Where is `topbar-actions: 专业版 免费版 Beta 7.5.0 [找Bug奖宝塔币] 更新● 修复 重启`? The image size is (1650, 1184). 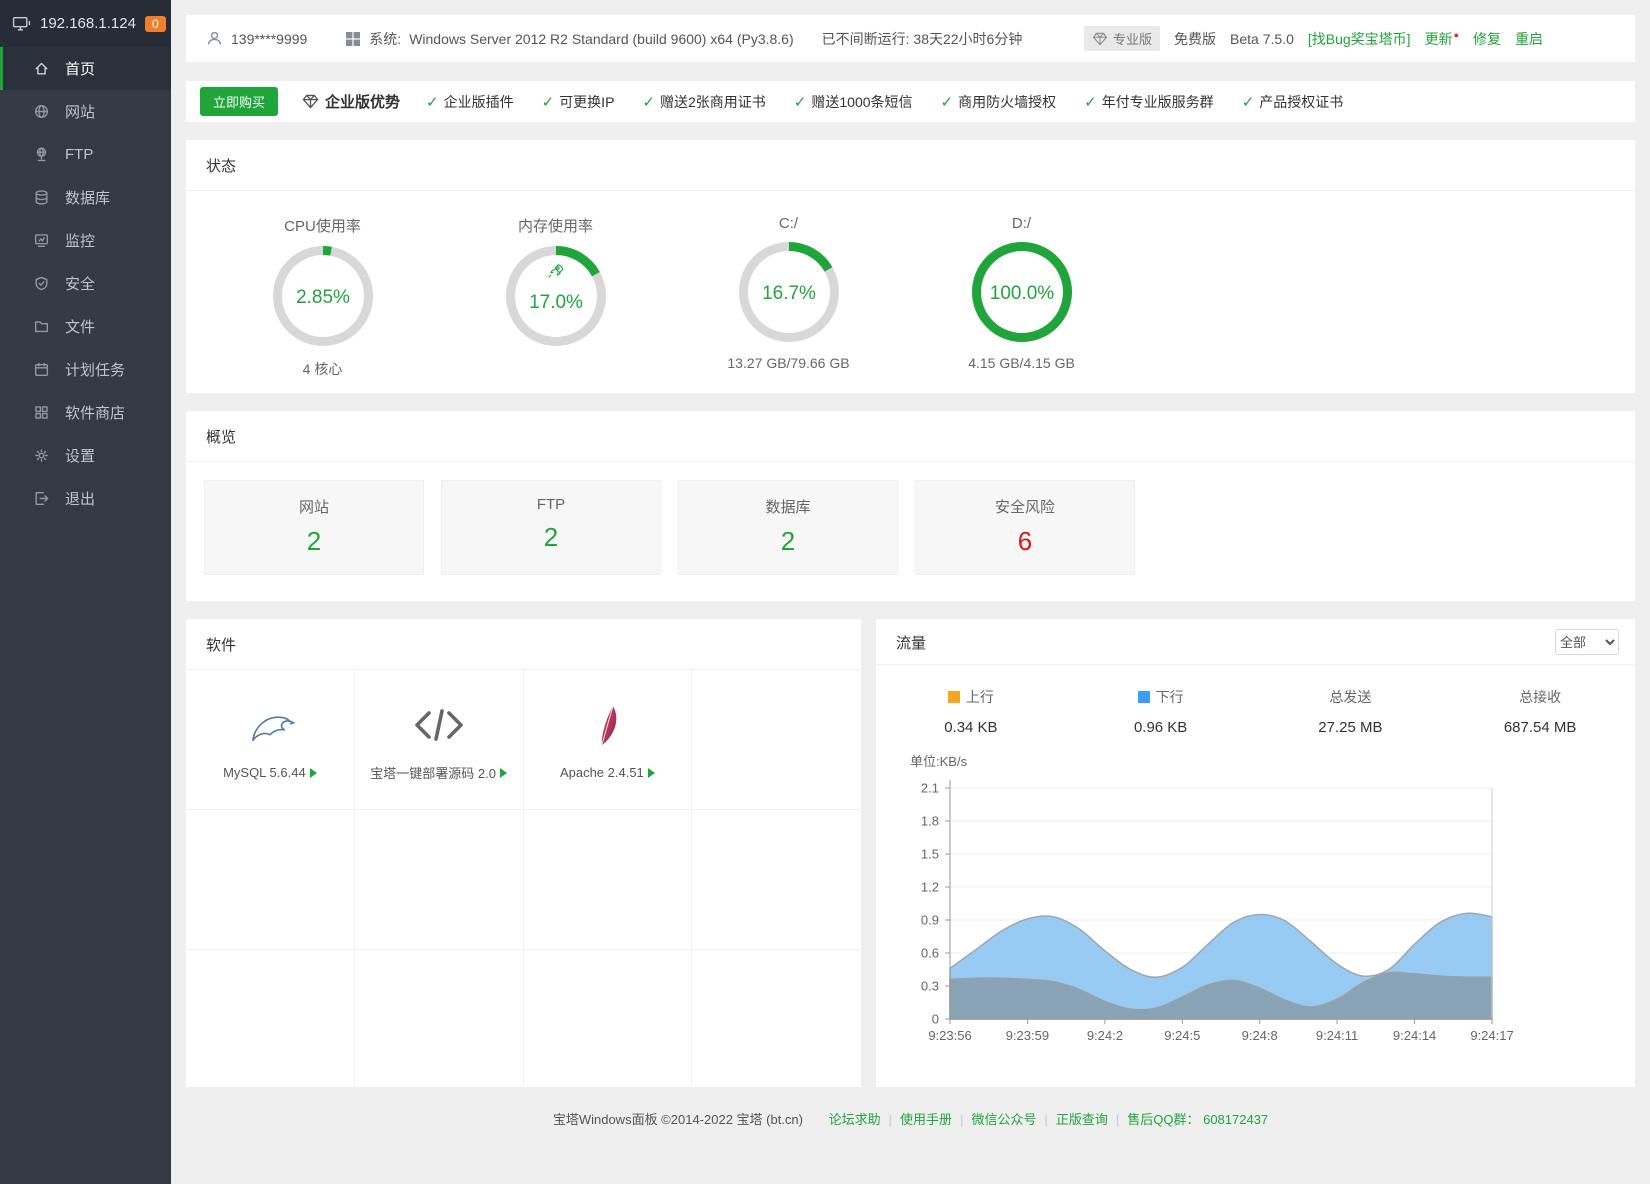 topbar-actions: 专业版 免费版 Beta 7.5.0 [找Bug奖宝塔币] 更新● 修复 重启 is located at coordinates (1313, 38).